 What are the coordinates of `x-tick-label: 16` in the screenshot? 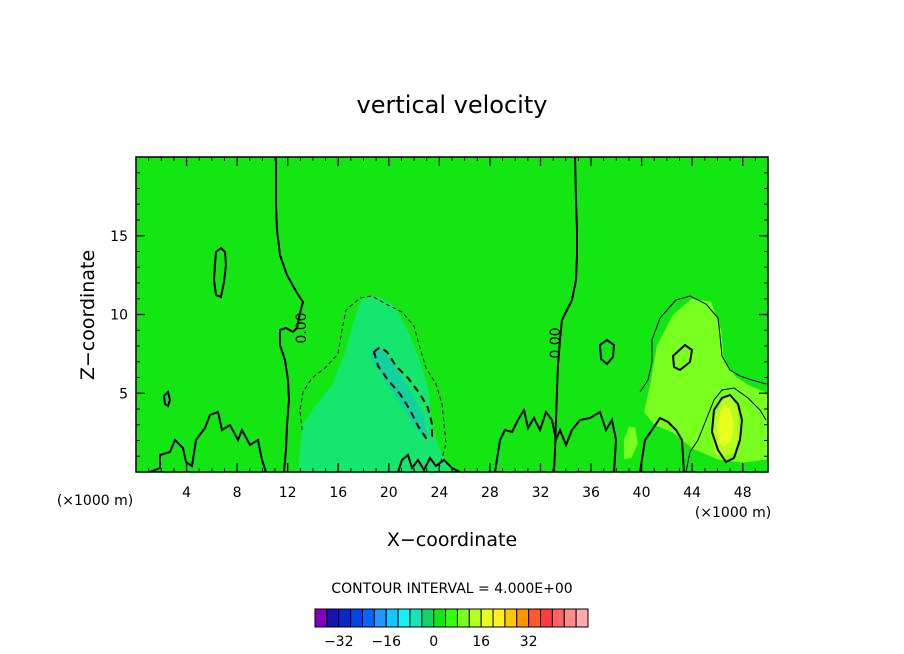 It's located at (338, 493).